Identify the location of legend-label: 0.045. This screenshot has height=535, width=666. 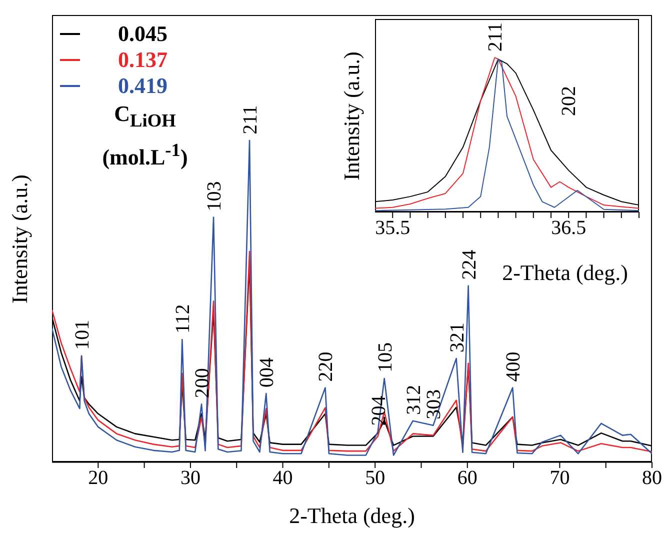
(143, 34).